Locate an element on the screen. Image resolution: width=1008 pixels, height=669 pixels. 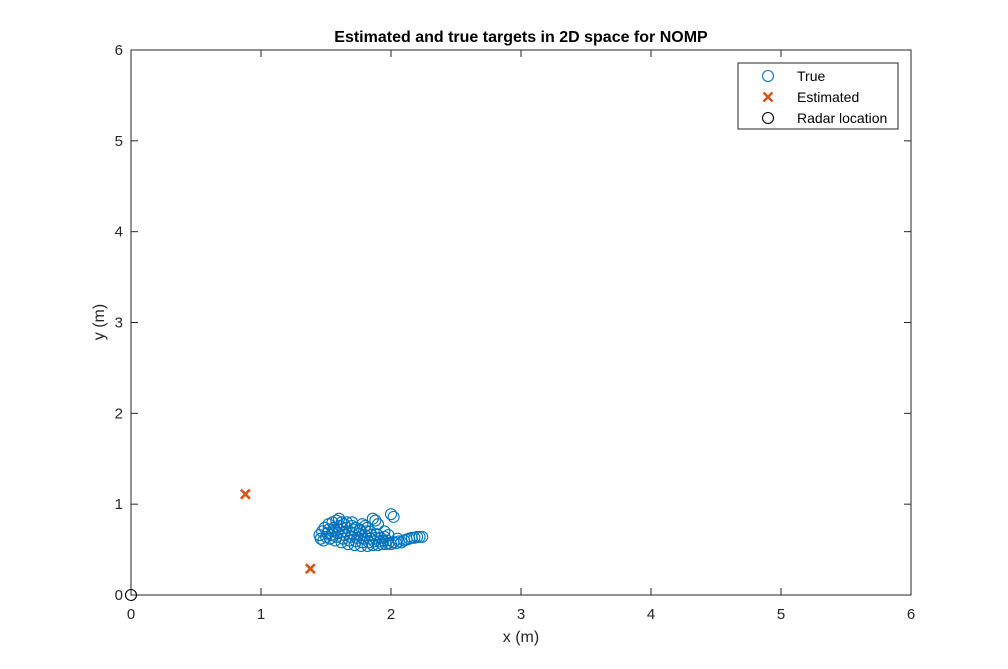
x-tick-label: 3 is located at coordinates (521, 614).